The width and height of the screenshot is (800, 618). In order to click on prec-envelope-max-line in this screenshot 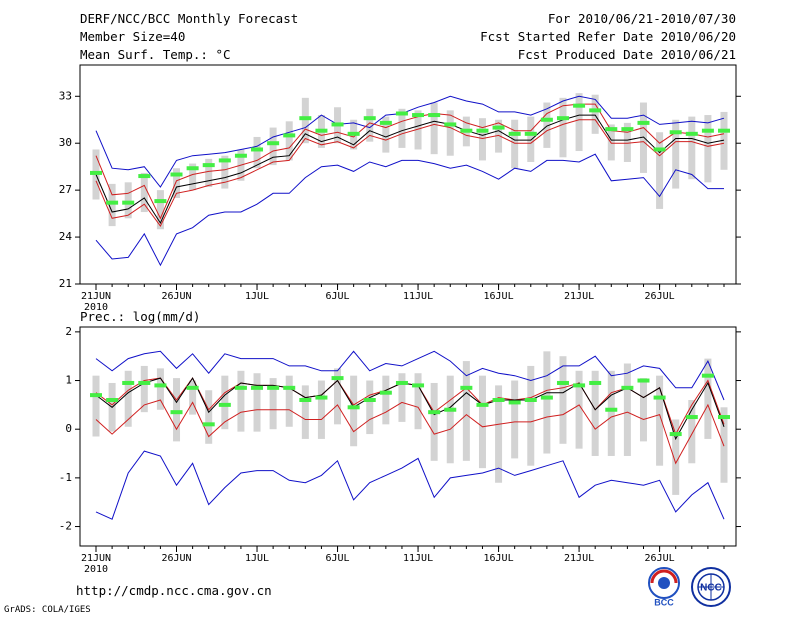, I will do `click(410, 375)`.